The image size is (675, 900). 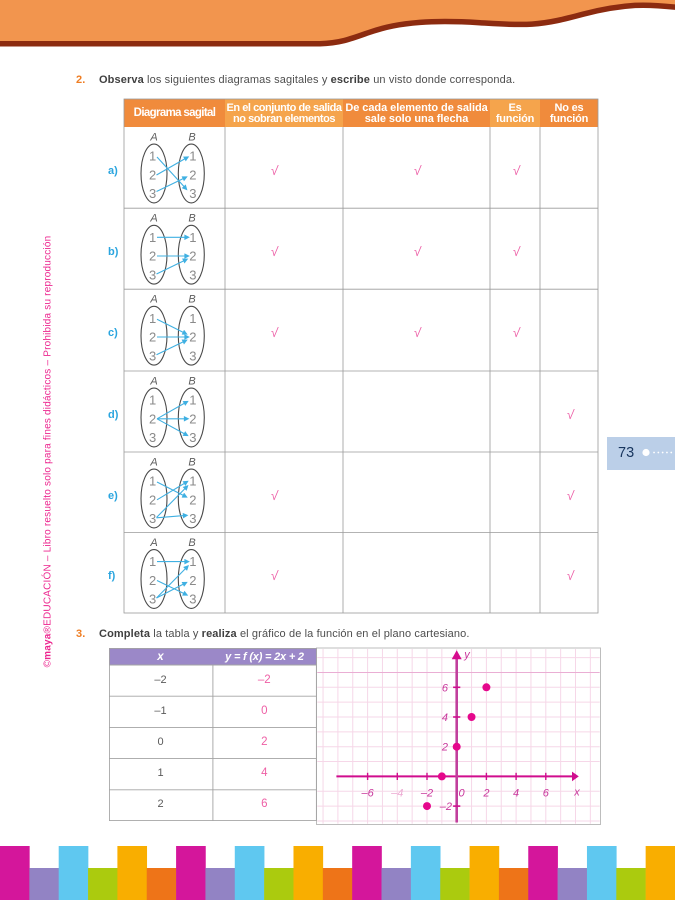 I want to click on svg-text: x, so click(x=576, y=793).